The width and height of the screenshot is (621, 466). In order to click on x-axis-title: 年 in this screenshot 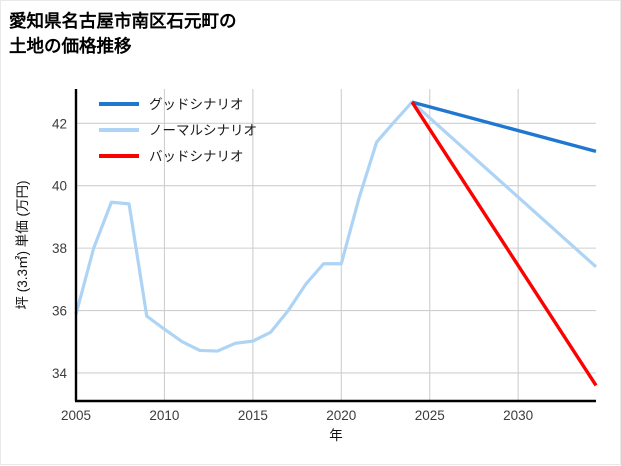, I will do `click(336, 435)`.